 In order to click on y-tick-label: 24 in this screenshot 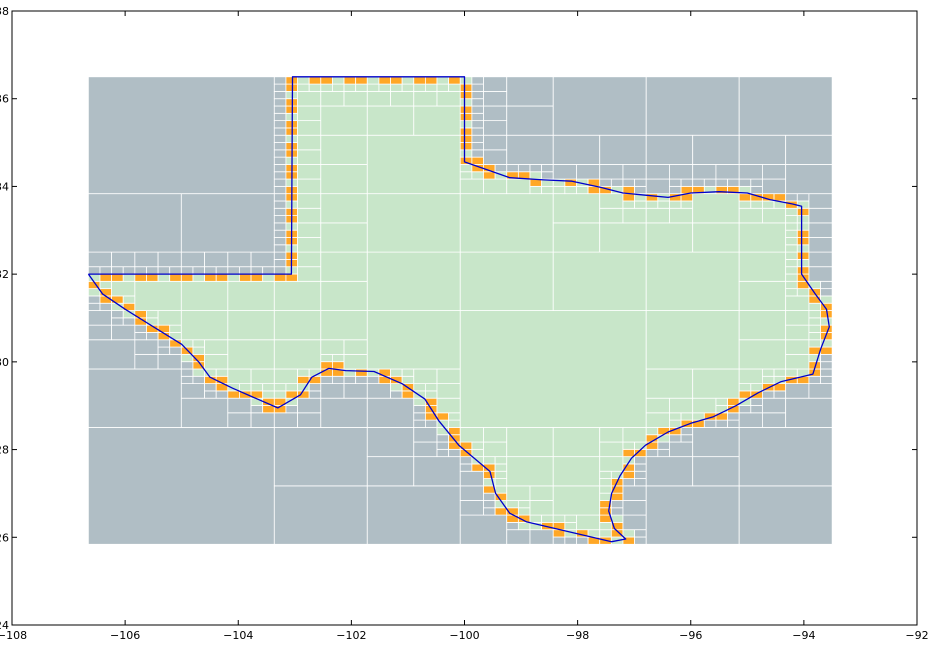, I will do `click(4, 625)`.